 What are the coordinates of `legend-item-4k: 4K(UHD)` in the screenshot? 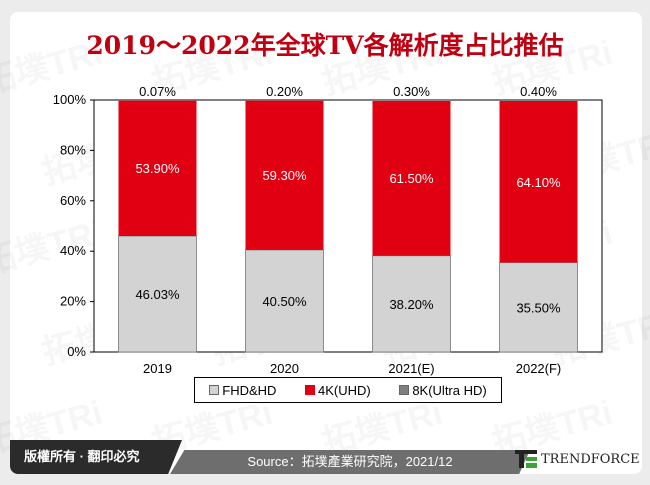 It's located at (338, 390).